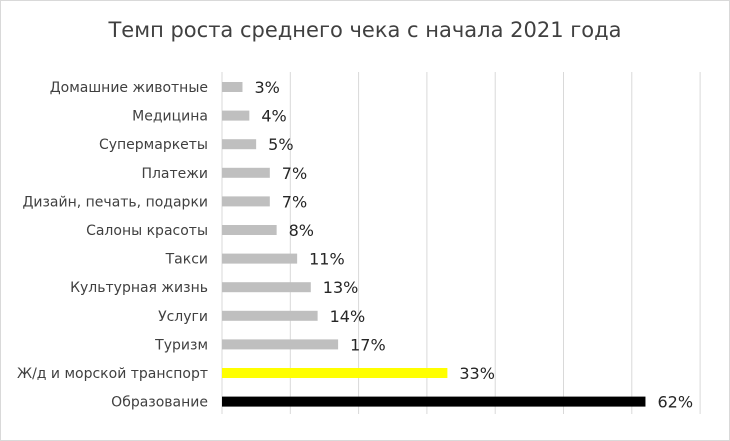 This screenshot has height=441, width=730. What do you see at coordinates (368, 344) in the screenshot?
I see `value-label: 17%` at bounding box center [368, 344].